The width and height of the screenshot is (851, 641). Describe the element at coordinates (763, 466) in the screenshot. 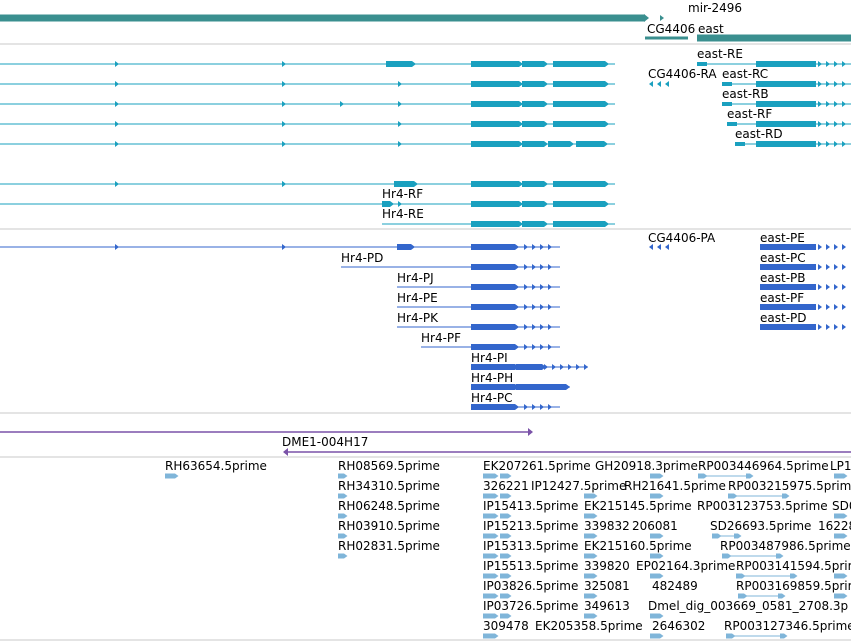

I see `feature-label: RP003446964.5prime` at that location.